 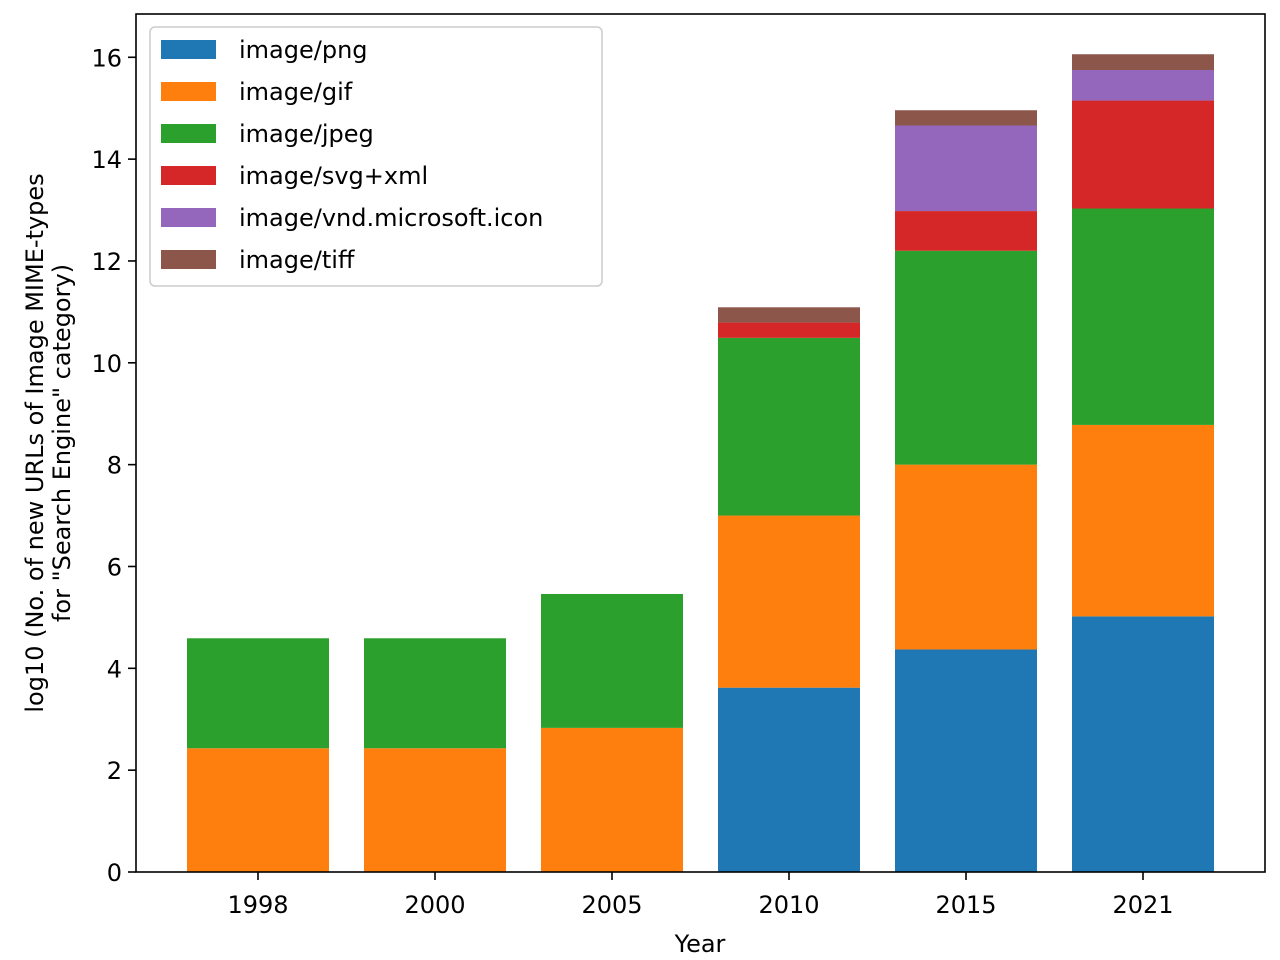 I want to click on x-tick-label: 2015, so click(x=965, y=905).